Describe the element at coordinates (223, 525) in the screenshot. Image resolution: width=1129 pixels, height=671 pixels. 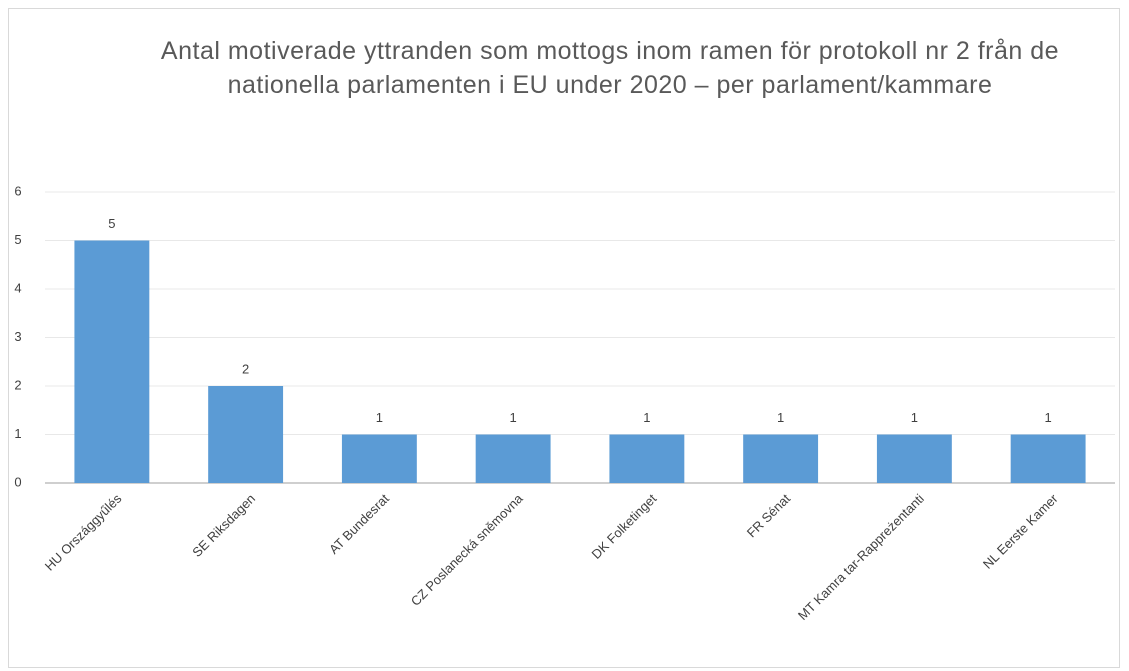
I see `x-tick-label: SE Riksdagen` at that location.